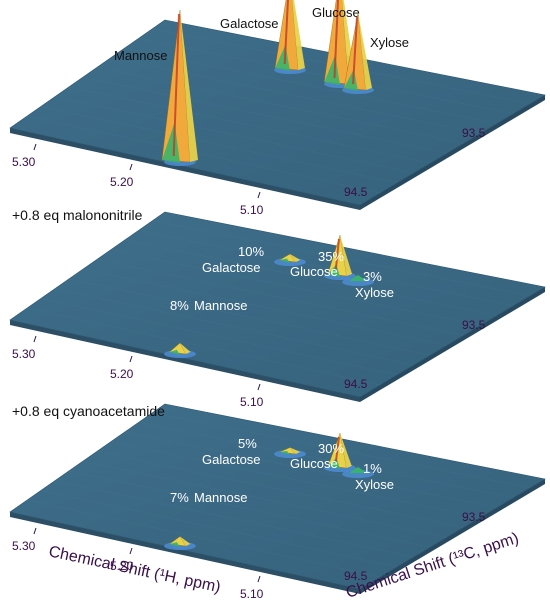  I want to click on peak-percent-xylose: 1%, so click(372, 468).